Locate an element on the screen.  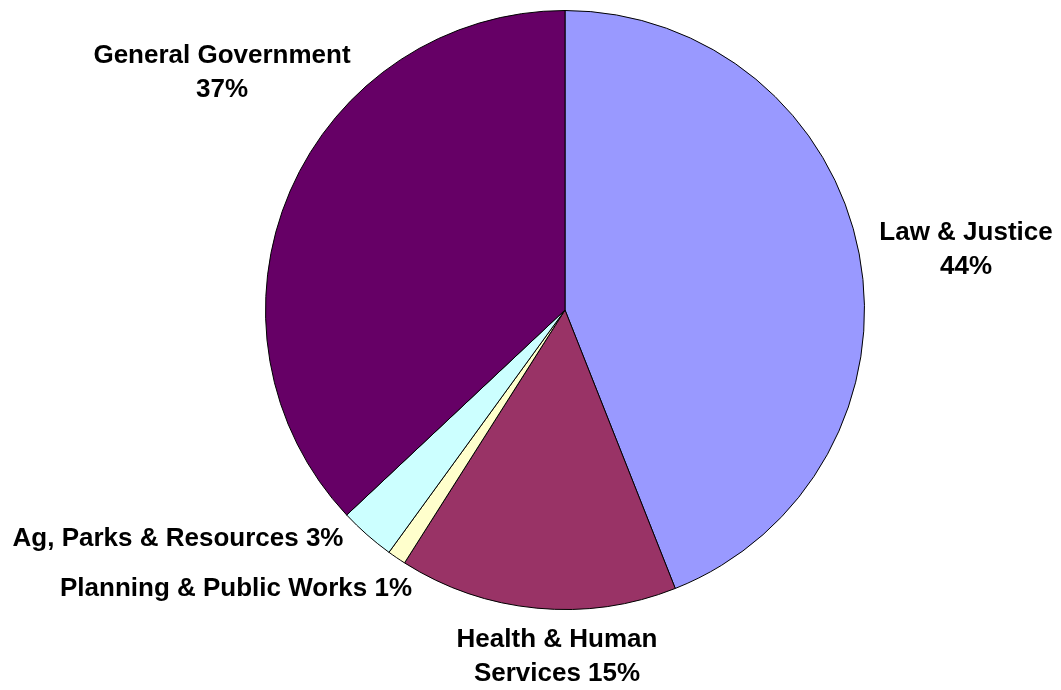
slice-label: General Government is located at coordinates (222, 54).